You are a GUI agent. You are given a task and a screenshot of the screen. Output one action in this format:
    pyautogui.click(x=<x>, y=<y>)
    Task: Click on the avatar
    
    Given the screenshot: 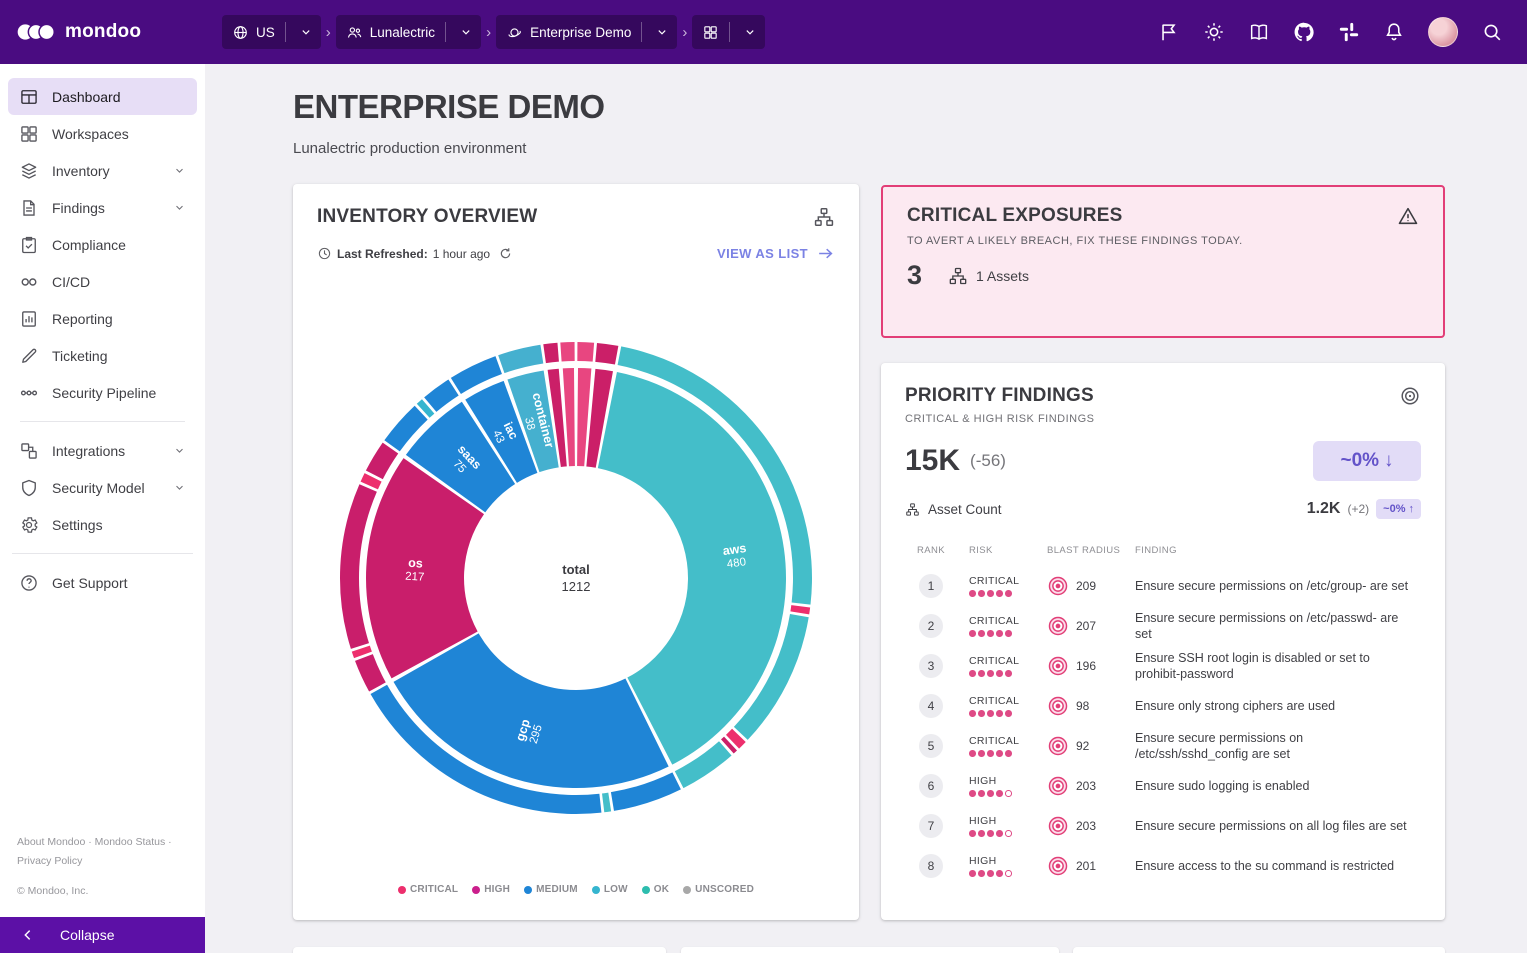 What is the action you would take?
    pyautogui.click(x=1443, y=32)
    